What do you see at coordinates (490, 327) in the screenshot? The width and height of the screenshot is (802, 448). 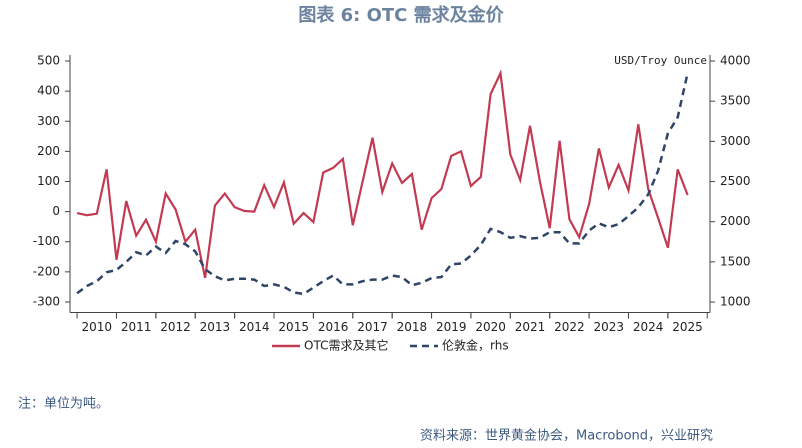 I see `x-tick-label: 2020` at bounding box center [490, 327].